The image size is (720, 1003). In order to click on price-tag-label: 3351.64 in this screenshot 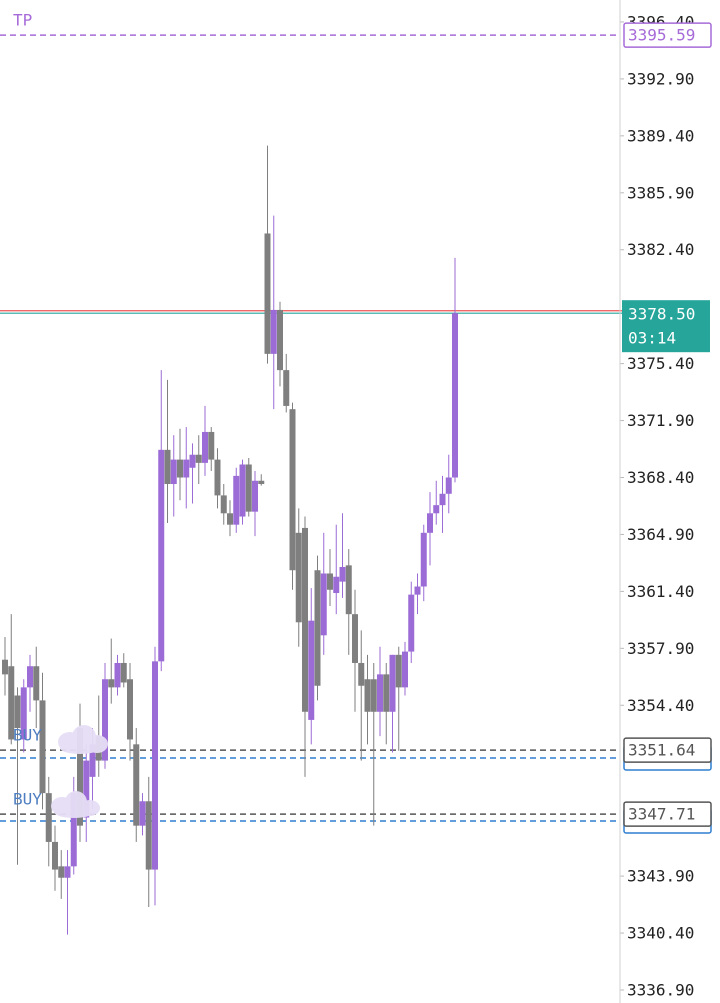, I will do `click(661, 750)`.